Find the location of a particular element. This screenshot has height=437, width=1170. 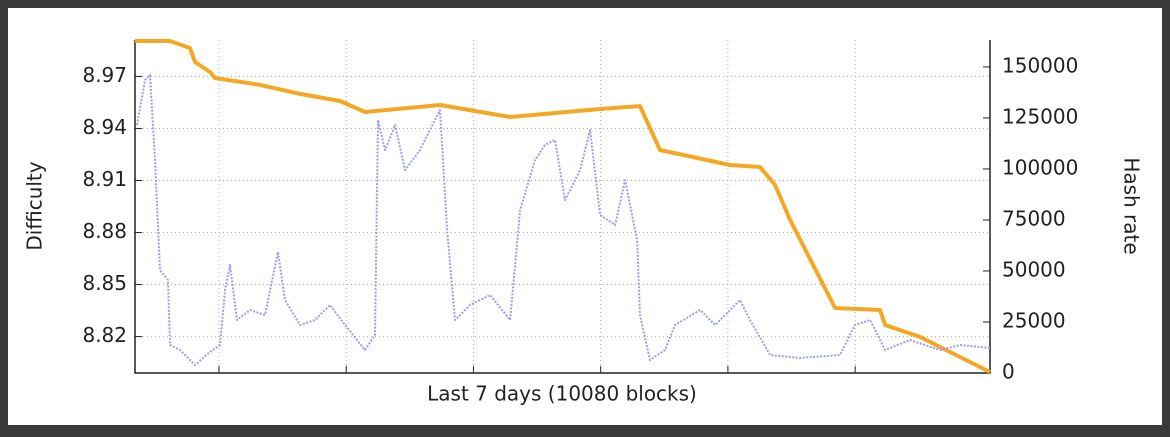

y2-tick-label: 75000 is located at coordinates (1034, 218).